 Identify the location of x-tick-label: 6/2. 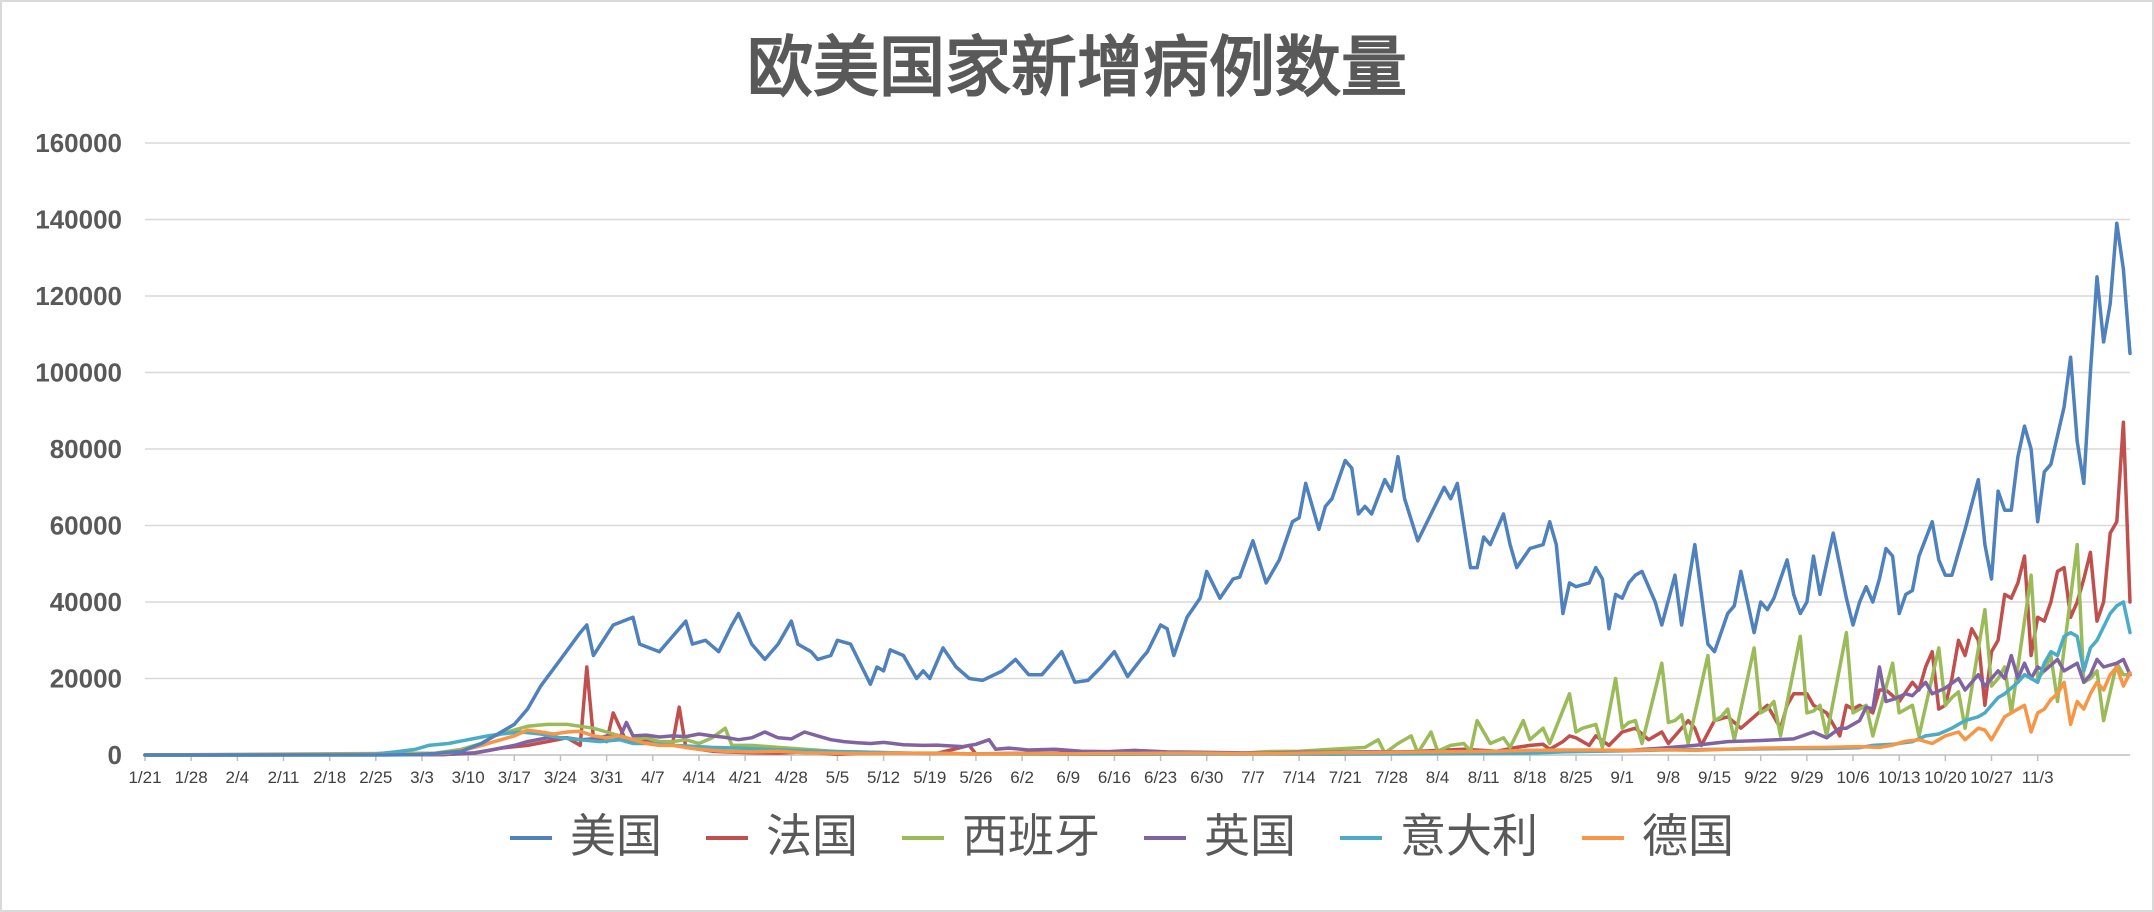
(1022, 777).